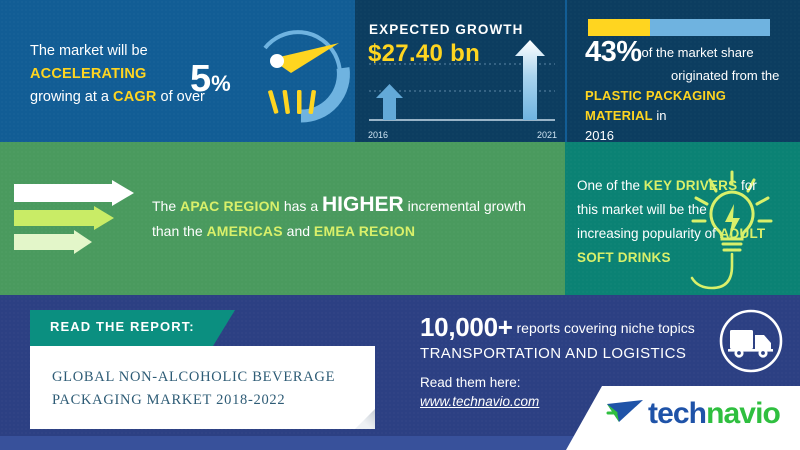 Image resolution: width=800 pixels, height=450 pixels. Describe the element at coordinates (610, 185) in the screenshot. I see `driver-line1-a: One of the` at that location.